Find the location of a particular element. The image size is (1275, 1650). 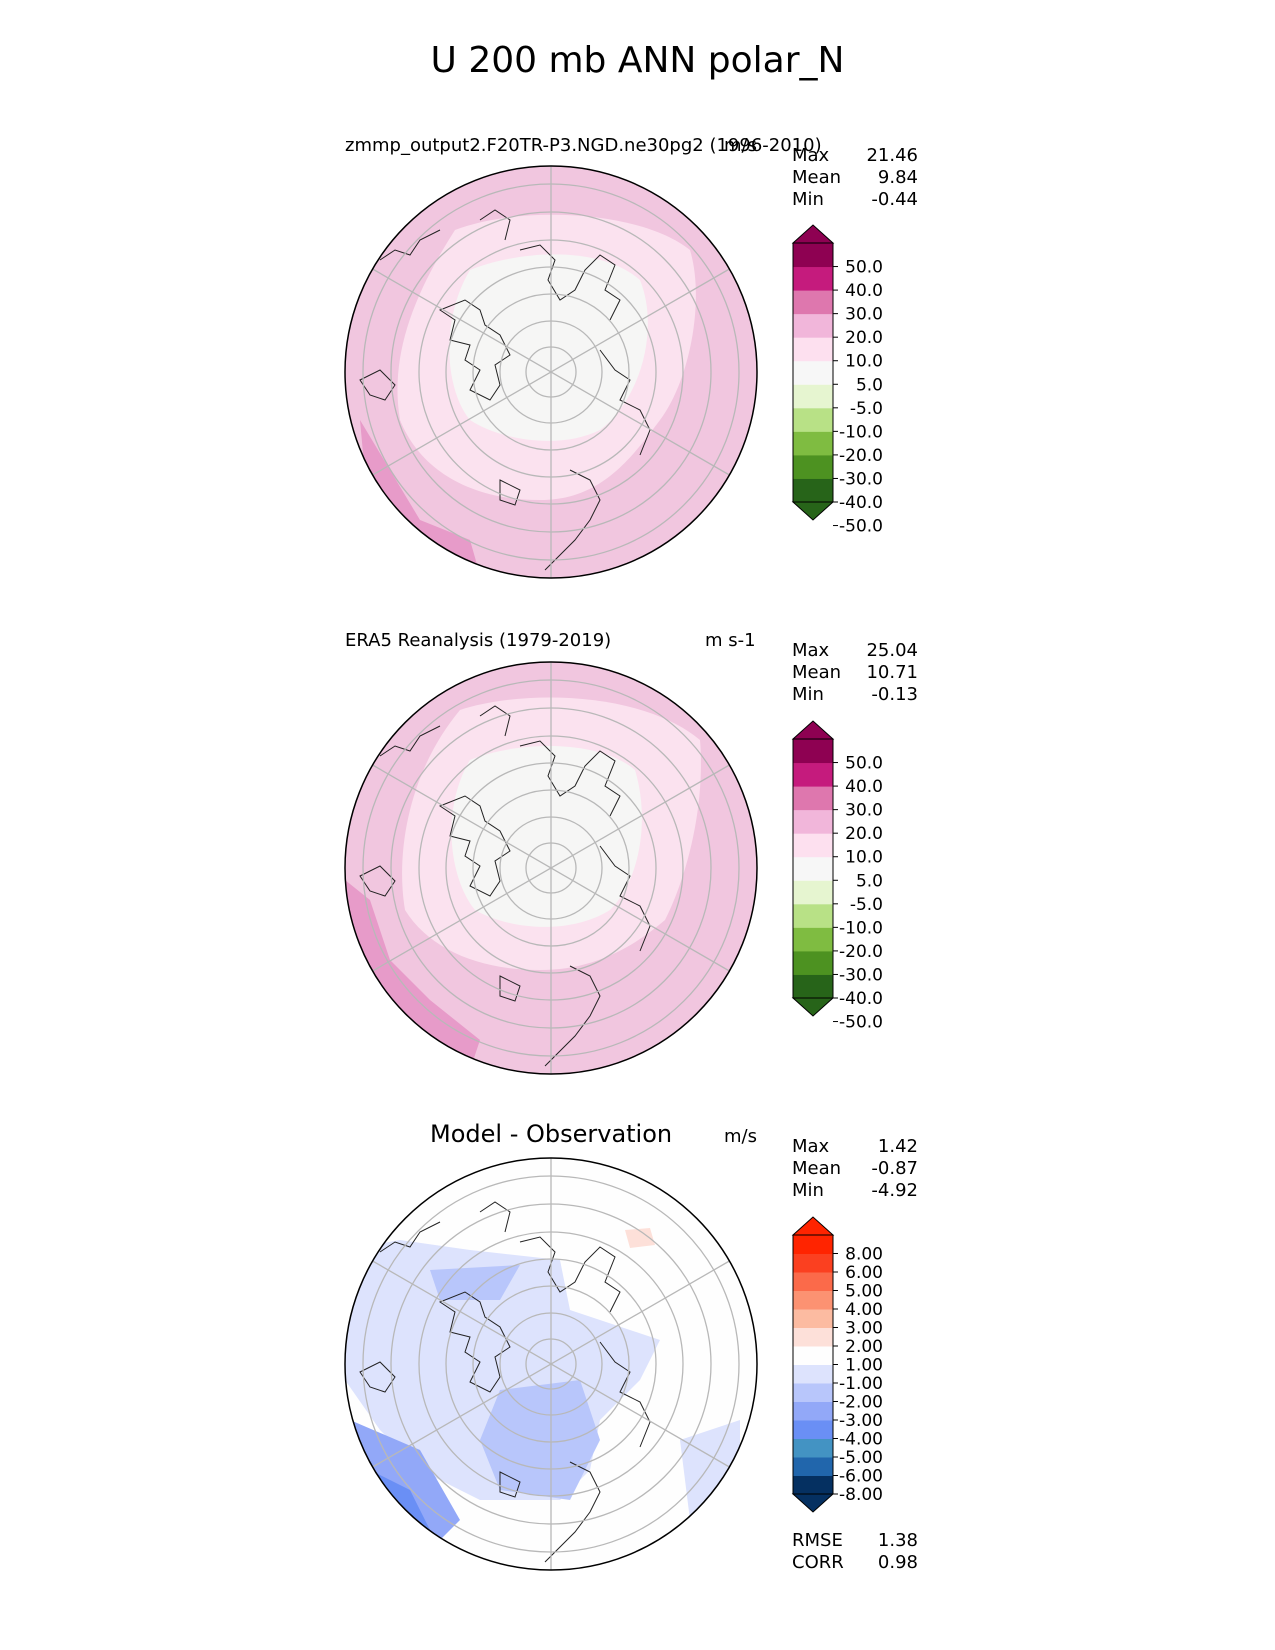

colorbar-tick-label: -1.00 is located at coordinates (861, 1384).